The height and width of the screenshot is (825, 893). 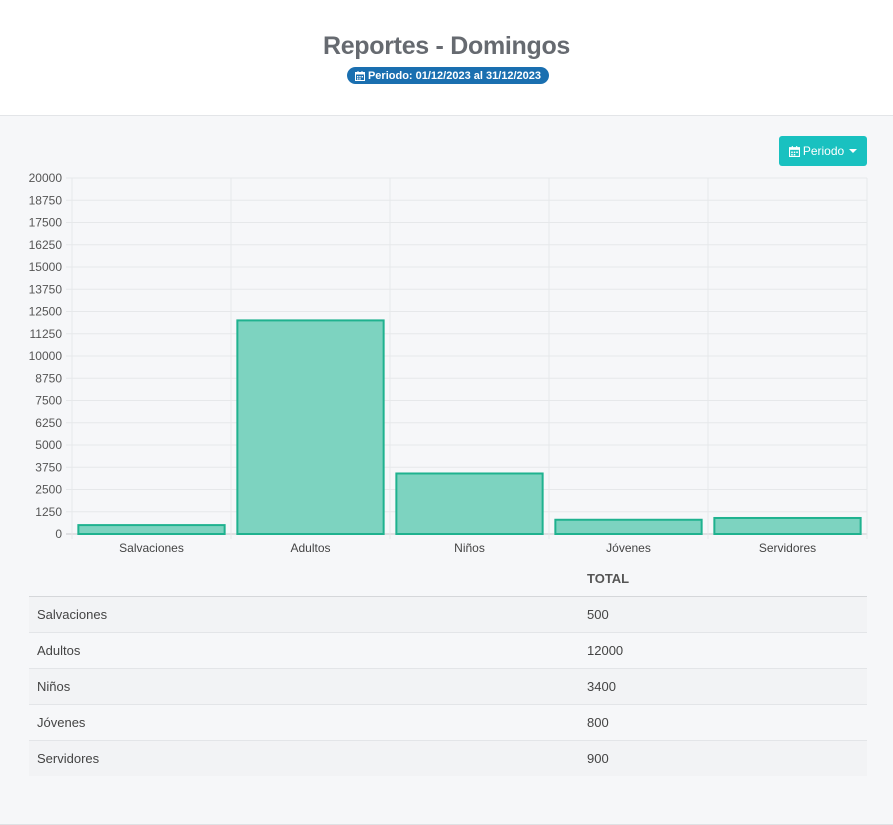 I want to click on table-header-row: TOTAL, so click(x=448, y=579).